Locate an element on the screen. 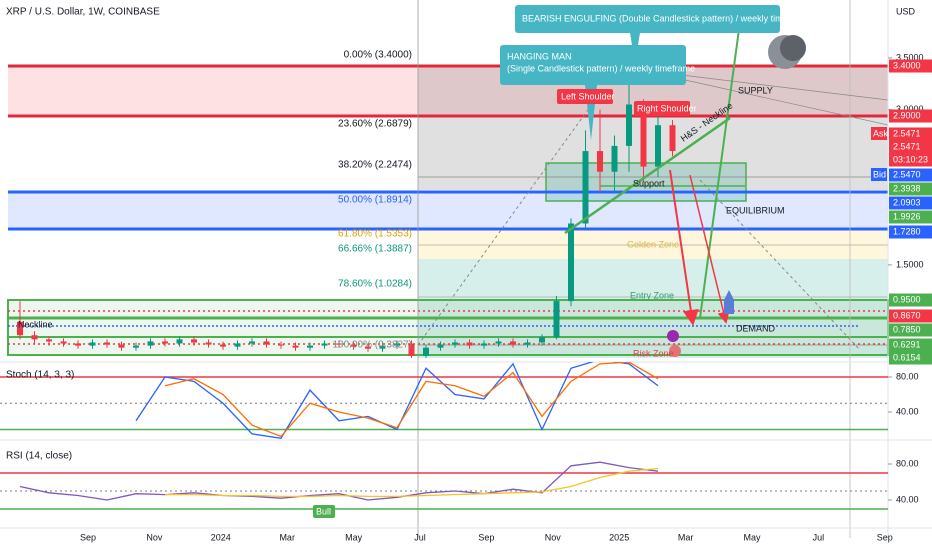  price-tag: 0.7850 is located at coordinates (907, 329).